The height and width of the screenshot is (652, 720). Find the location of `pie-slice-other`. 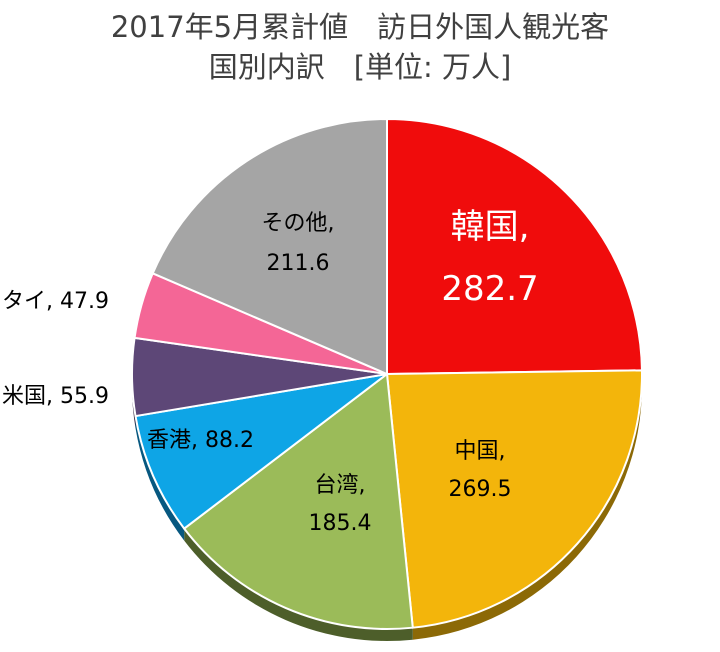

pie-slice-other is located at coordinates (269, 246).